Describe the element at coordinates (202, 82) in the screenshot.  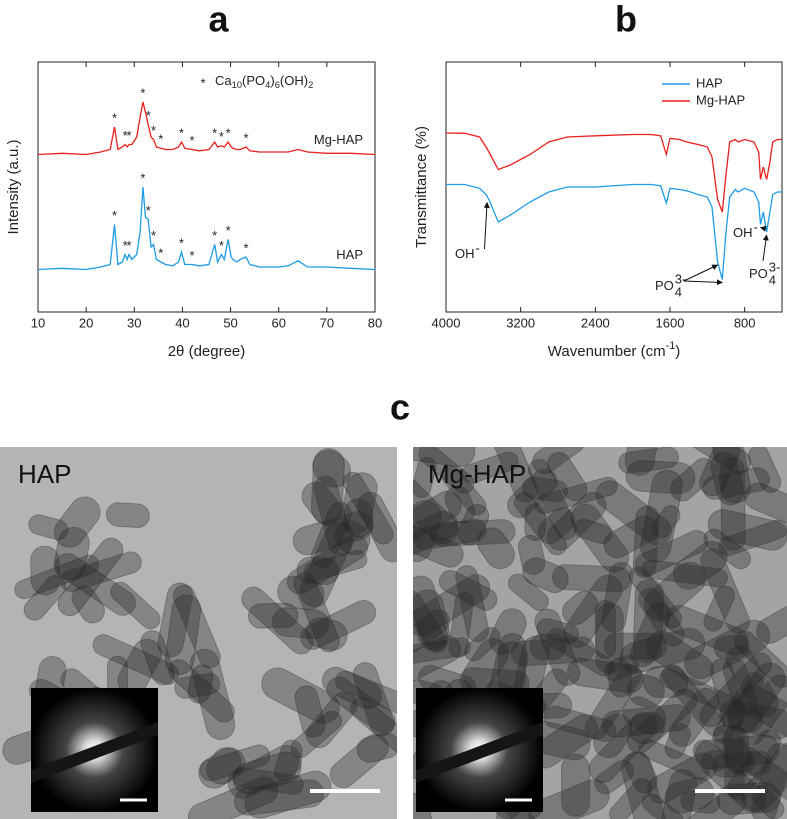
I see `formula-marker: *` at that location.